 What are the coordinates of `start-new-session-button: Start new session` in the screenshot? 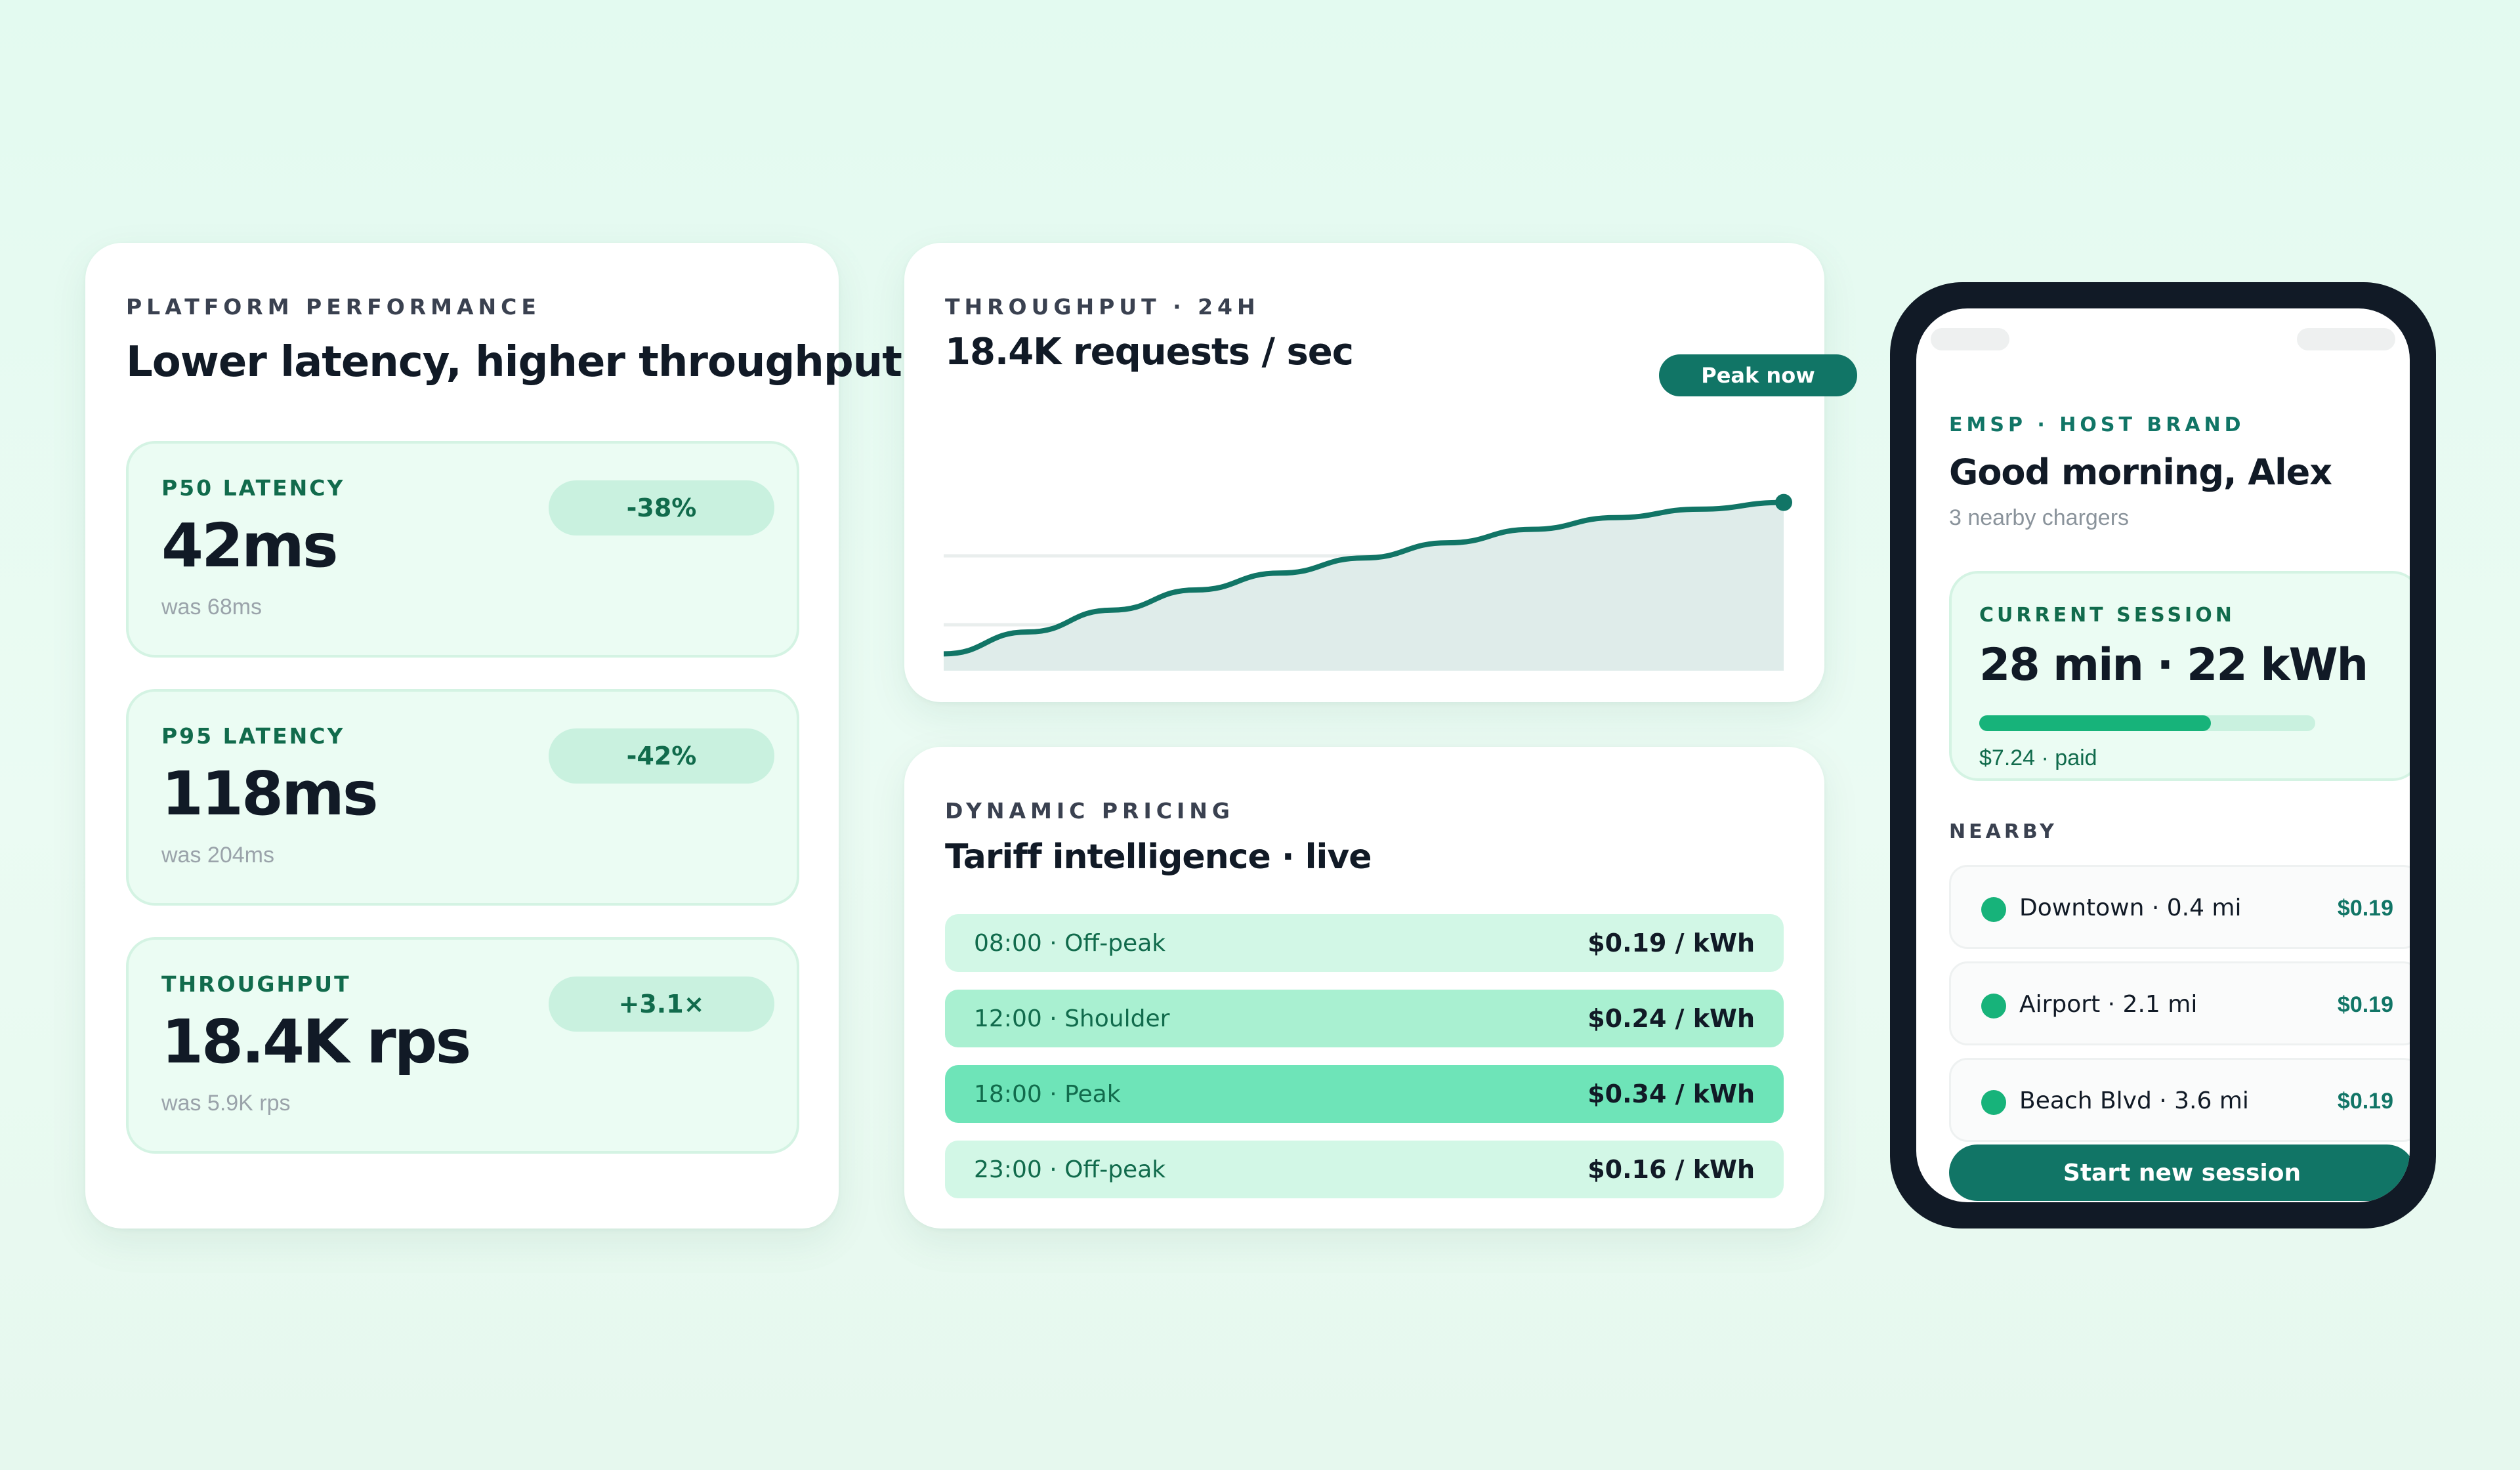 It's located at (2179, 1172).